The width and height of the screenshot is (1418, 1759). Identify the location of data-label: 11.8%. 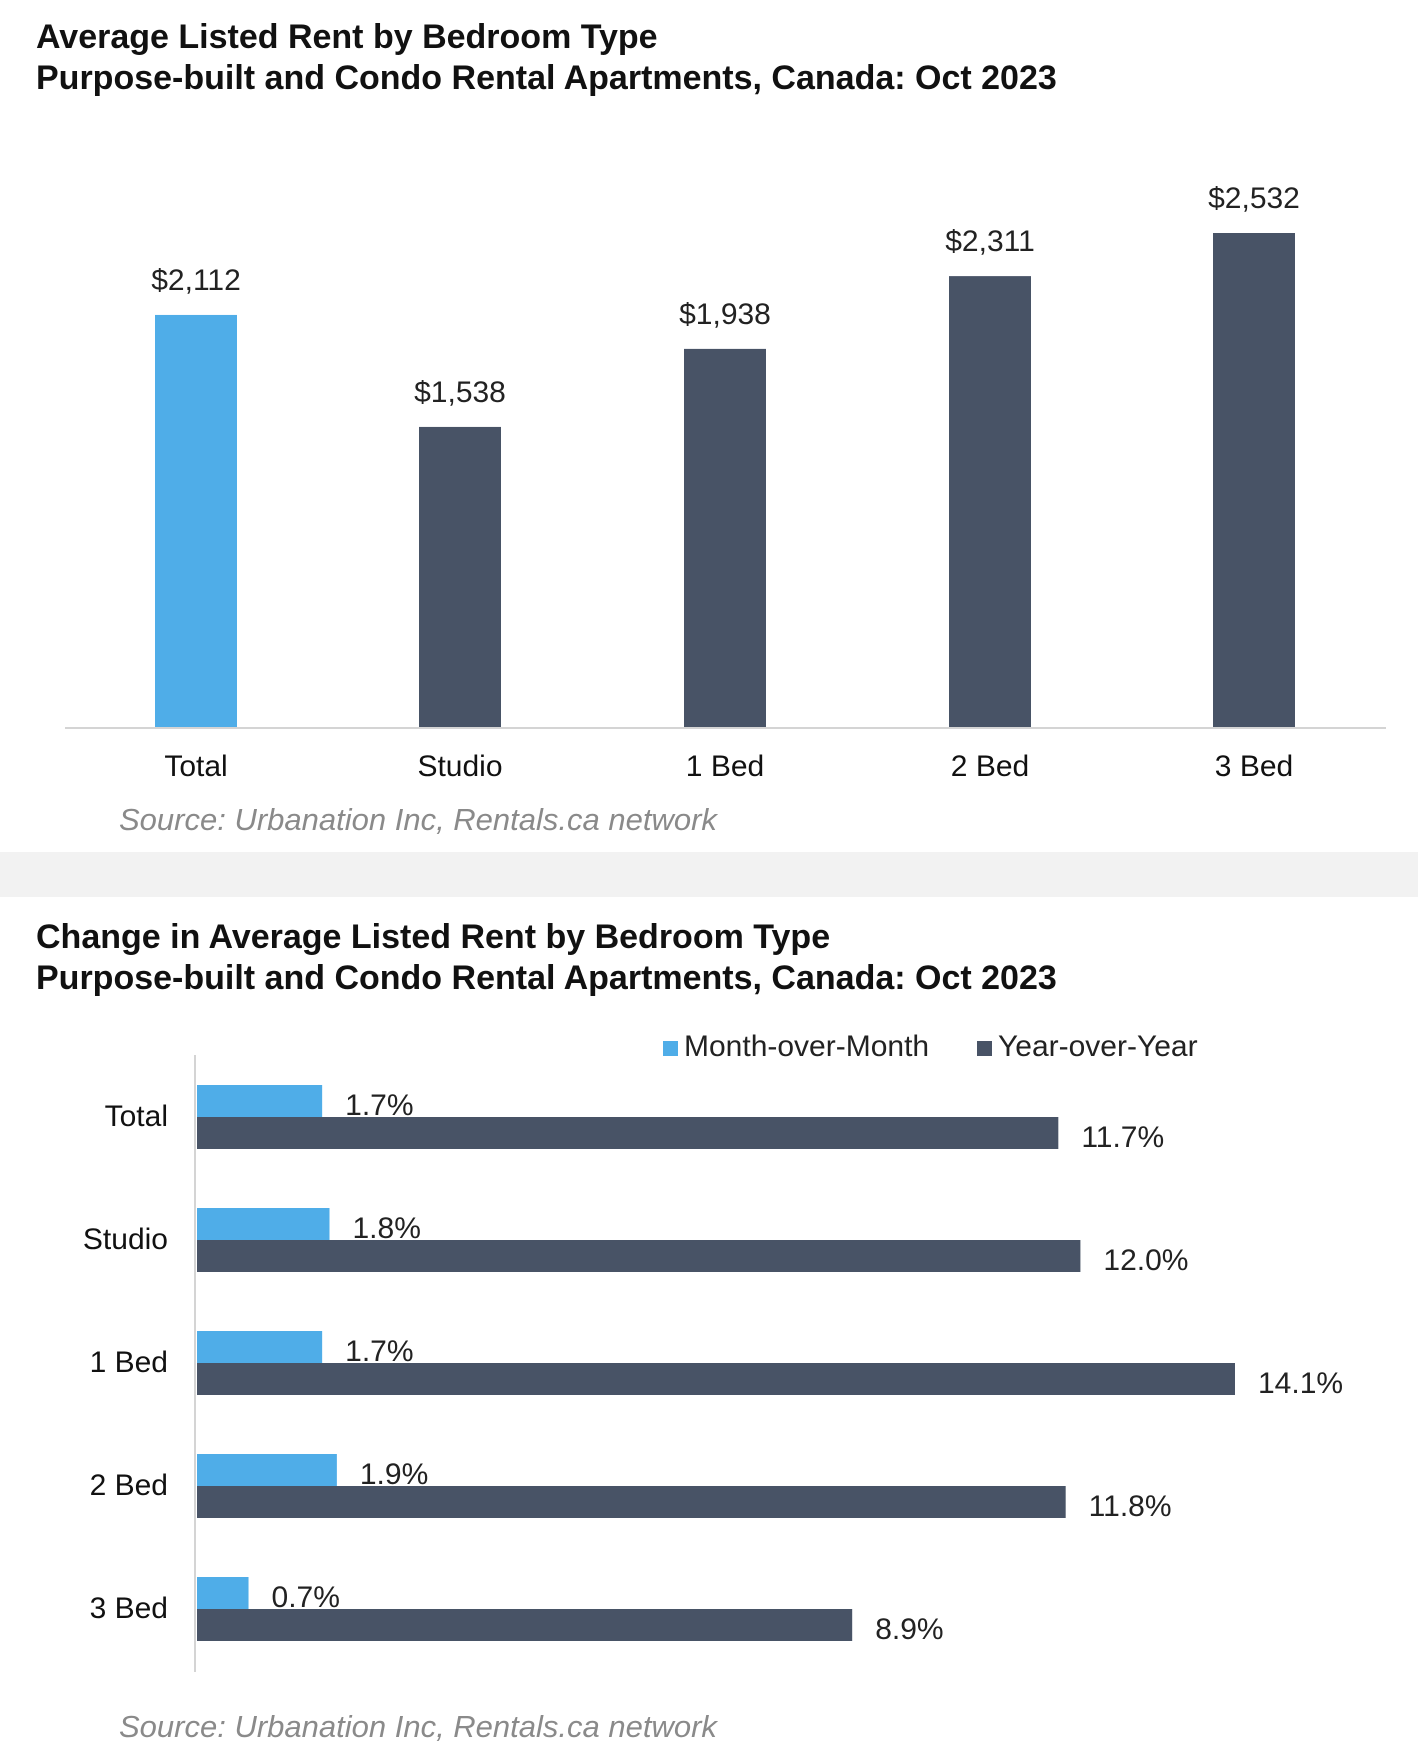
(1130, 1506).